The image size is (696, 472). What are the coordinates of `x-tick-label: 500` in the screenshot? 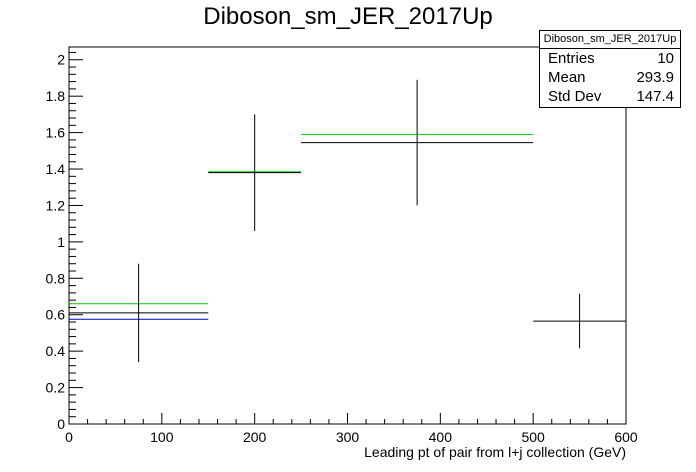 It's located at (533, 437).